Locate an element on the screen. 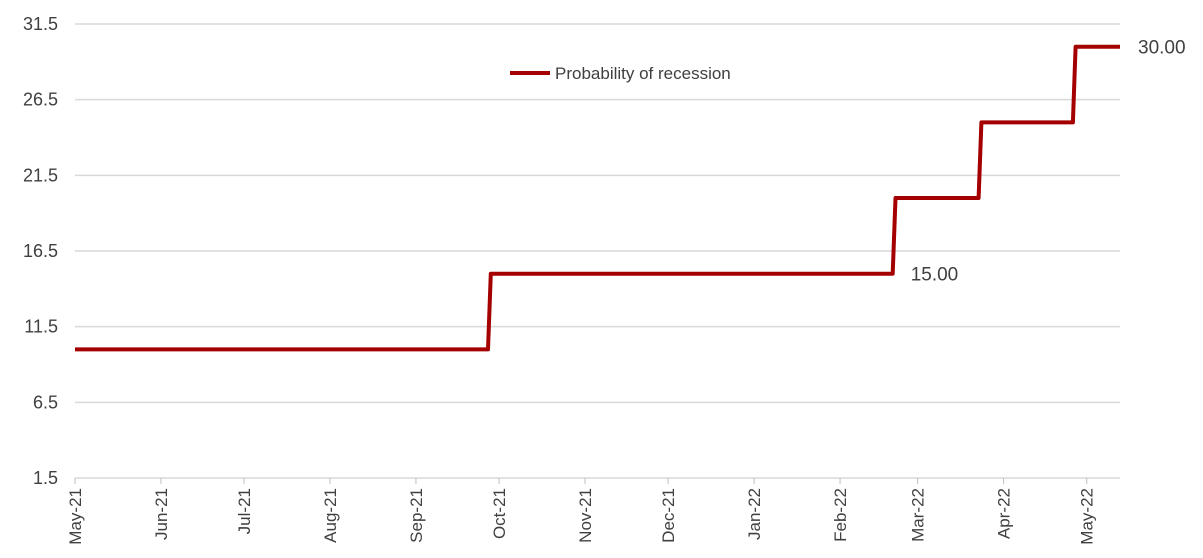 This screenshot has height=558, width=1203. x-tick-label: Jan-22 is located at coordinates (754, 514).